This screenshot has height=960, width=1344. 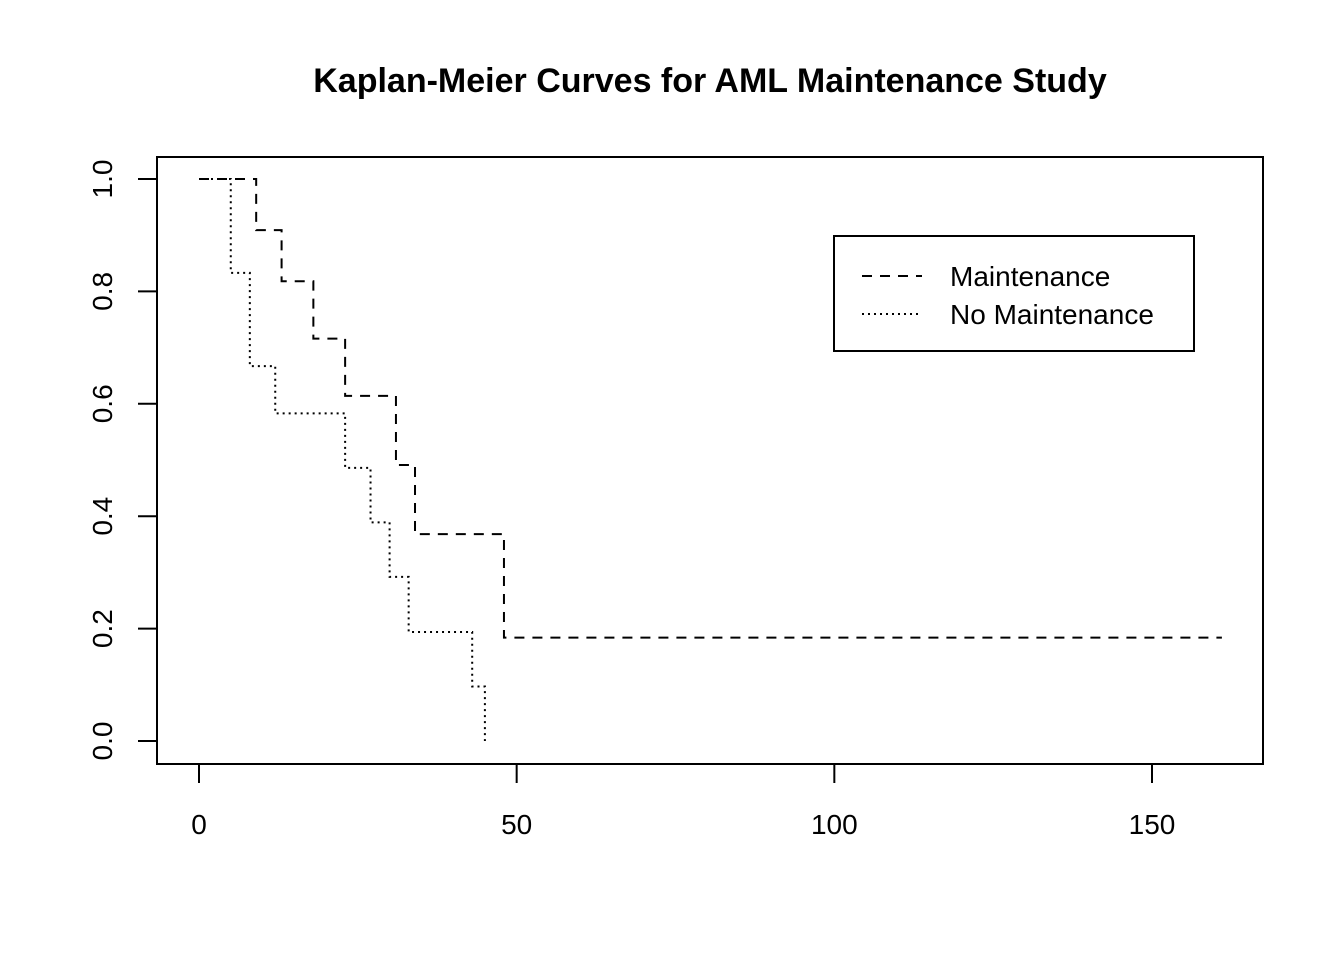 What do you see at coordinates (102, 516) in the screenshot?
I see `y-tick-label: 0.4` at bounding box center [102, 516].